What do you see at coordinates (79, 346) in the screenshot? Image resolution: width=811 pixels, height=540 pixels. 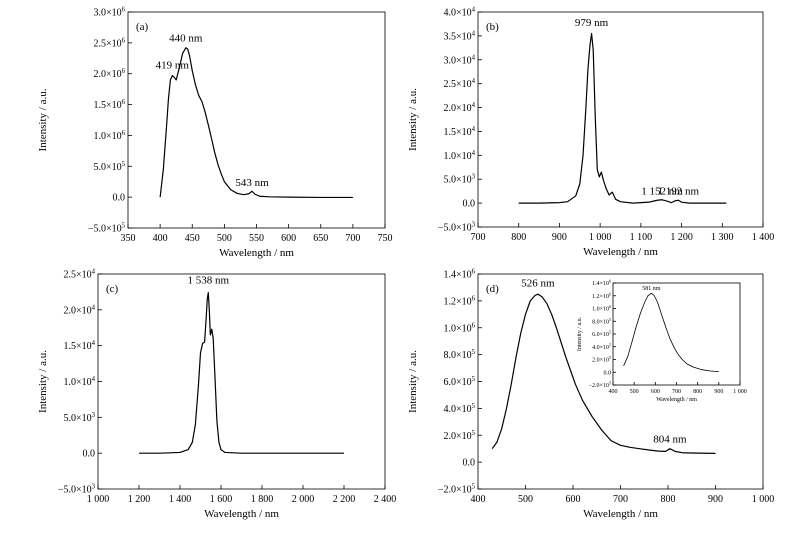 I see `y-tick-label: 1.5×10⁴` at bounding box center [79, 346].